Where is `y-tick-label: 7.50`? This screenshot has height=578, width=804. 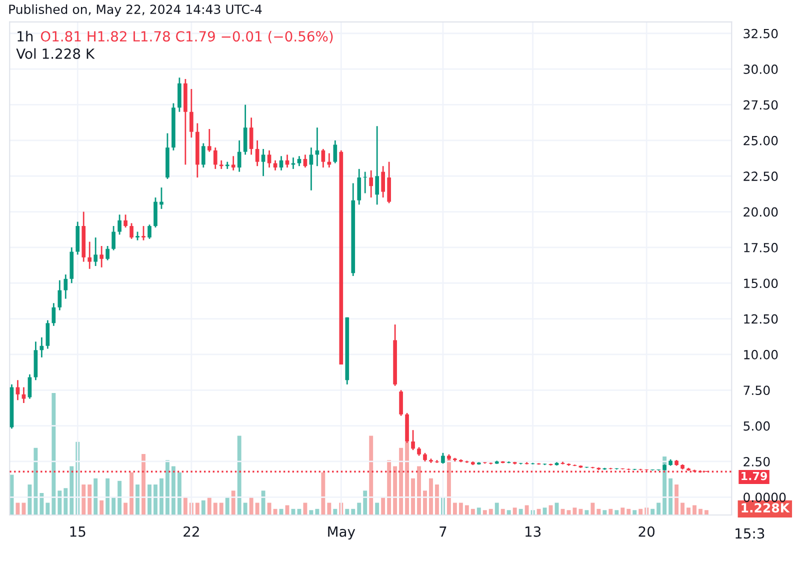
y-tick-label: 7.50 is located at coordinates (757, 391).